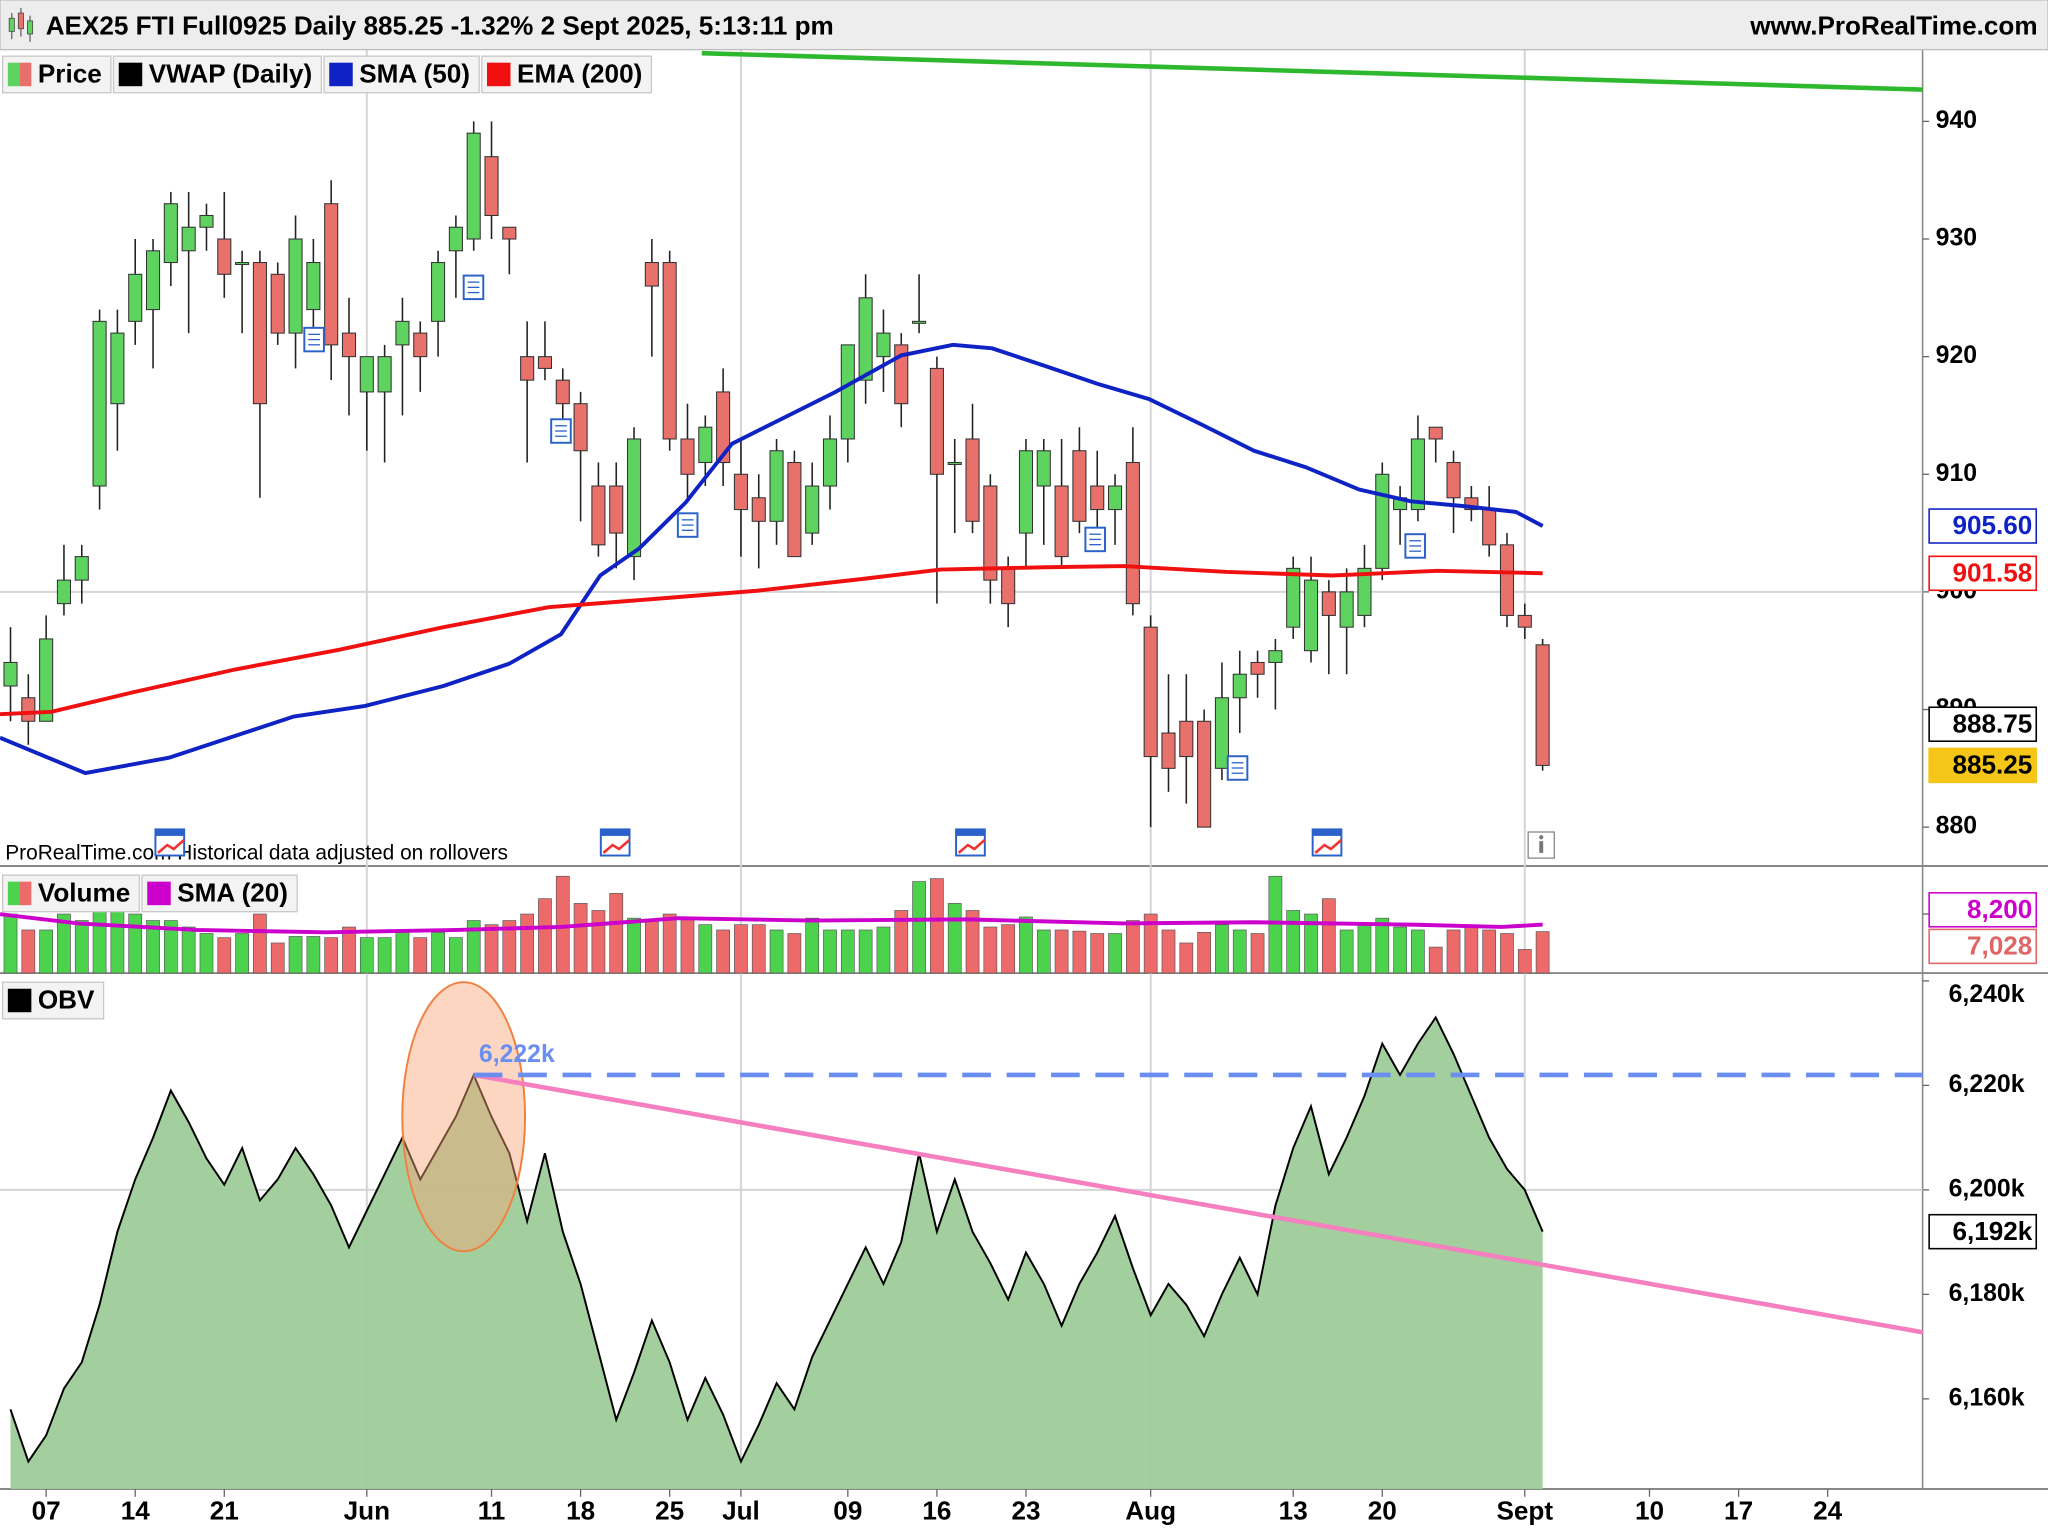  I want to click on info-icon-dot, so click(1541, 837).